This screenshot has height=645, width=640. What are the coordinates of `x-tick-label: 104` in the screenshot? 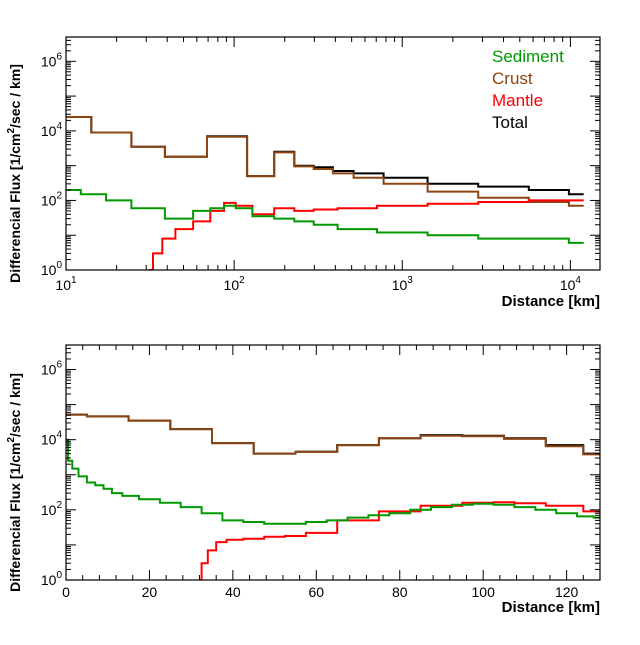 It's located at (571, 284).